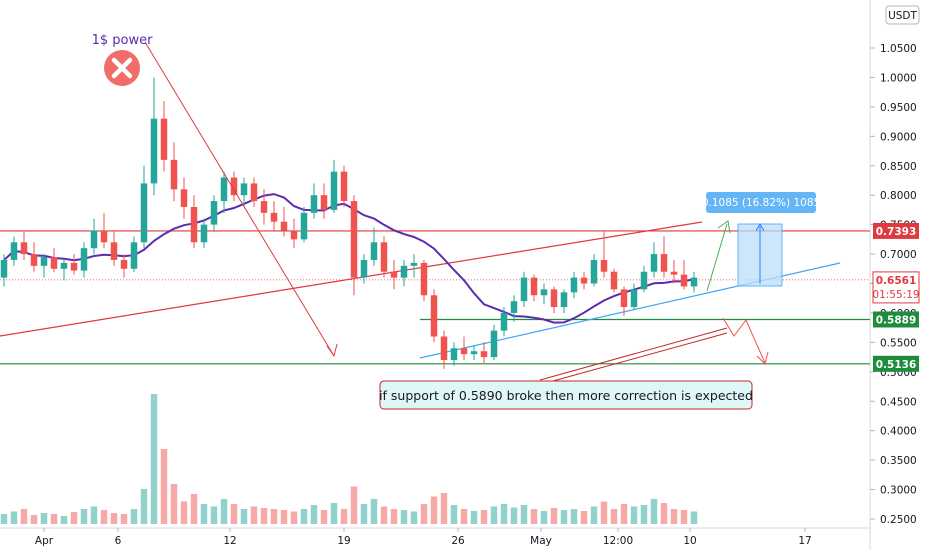 The image size is (932, 550). I want to click on current-price-tag: 0.6561 01:55:19, so click(896, 287).